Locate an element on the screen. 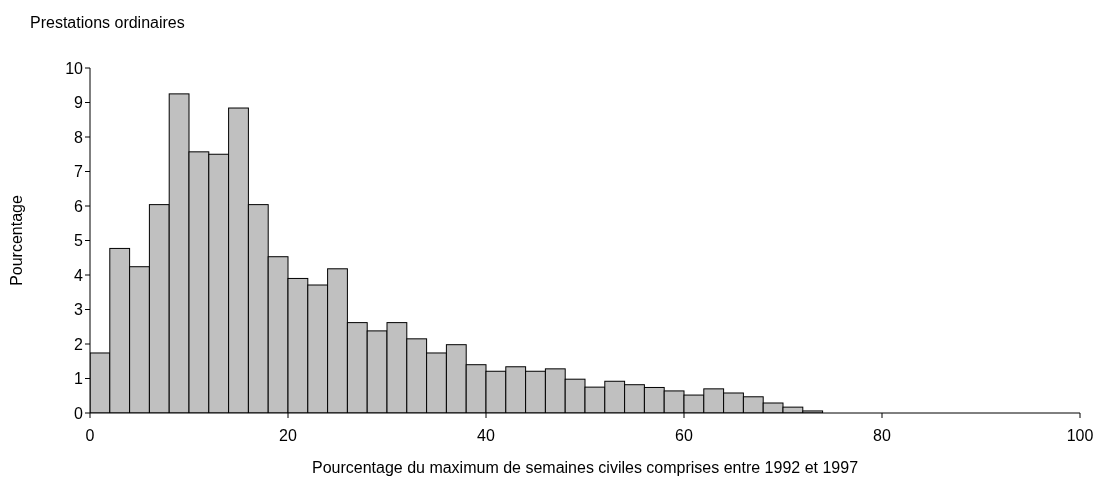  chart-title: Prestations ordinaires is located at coordinates (107, 23).